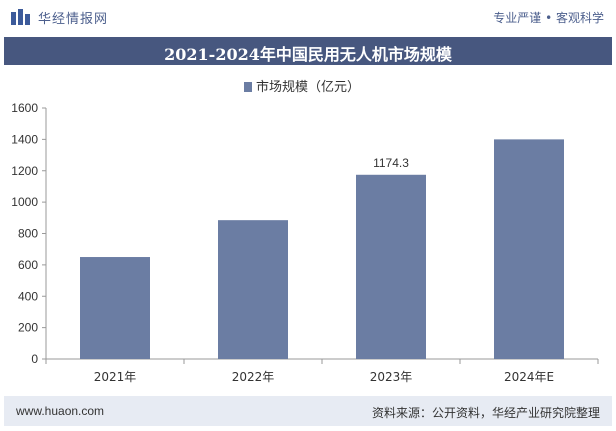 The image size is (616, 431). Describe the element at coordinates (529, 377) in the screenshot. I see `x-tick-label: 2024年E` at that location.